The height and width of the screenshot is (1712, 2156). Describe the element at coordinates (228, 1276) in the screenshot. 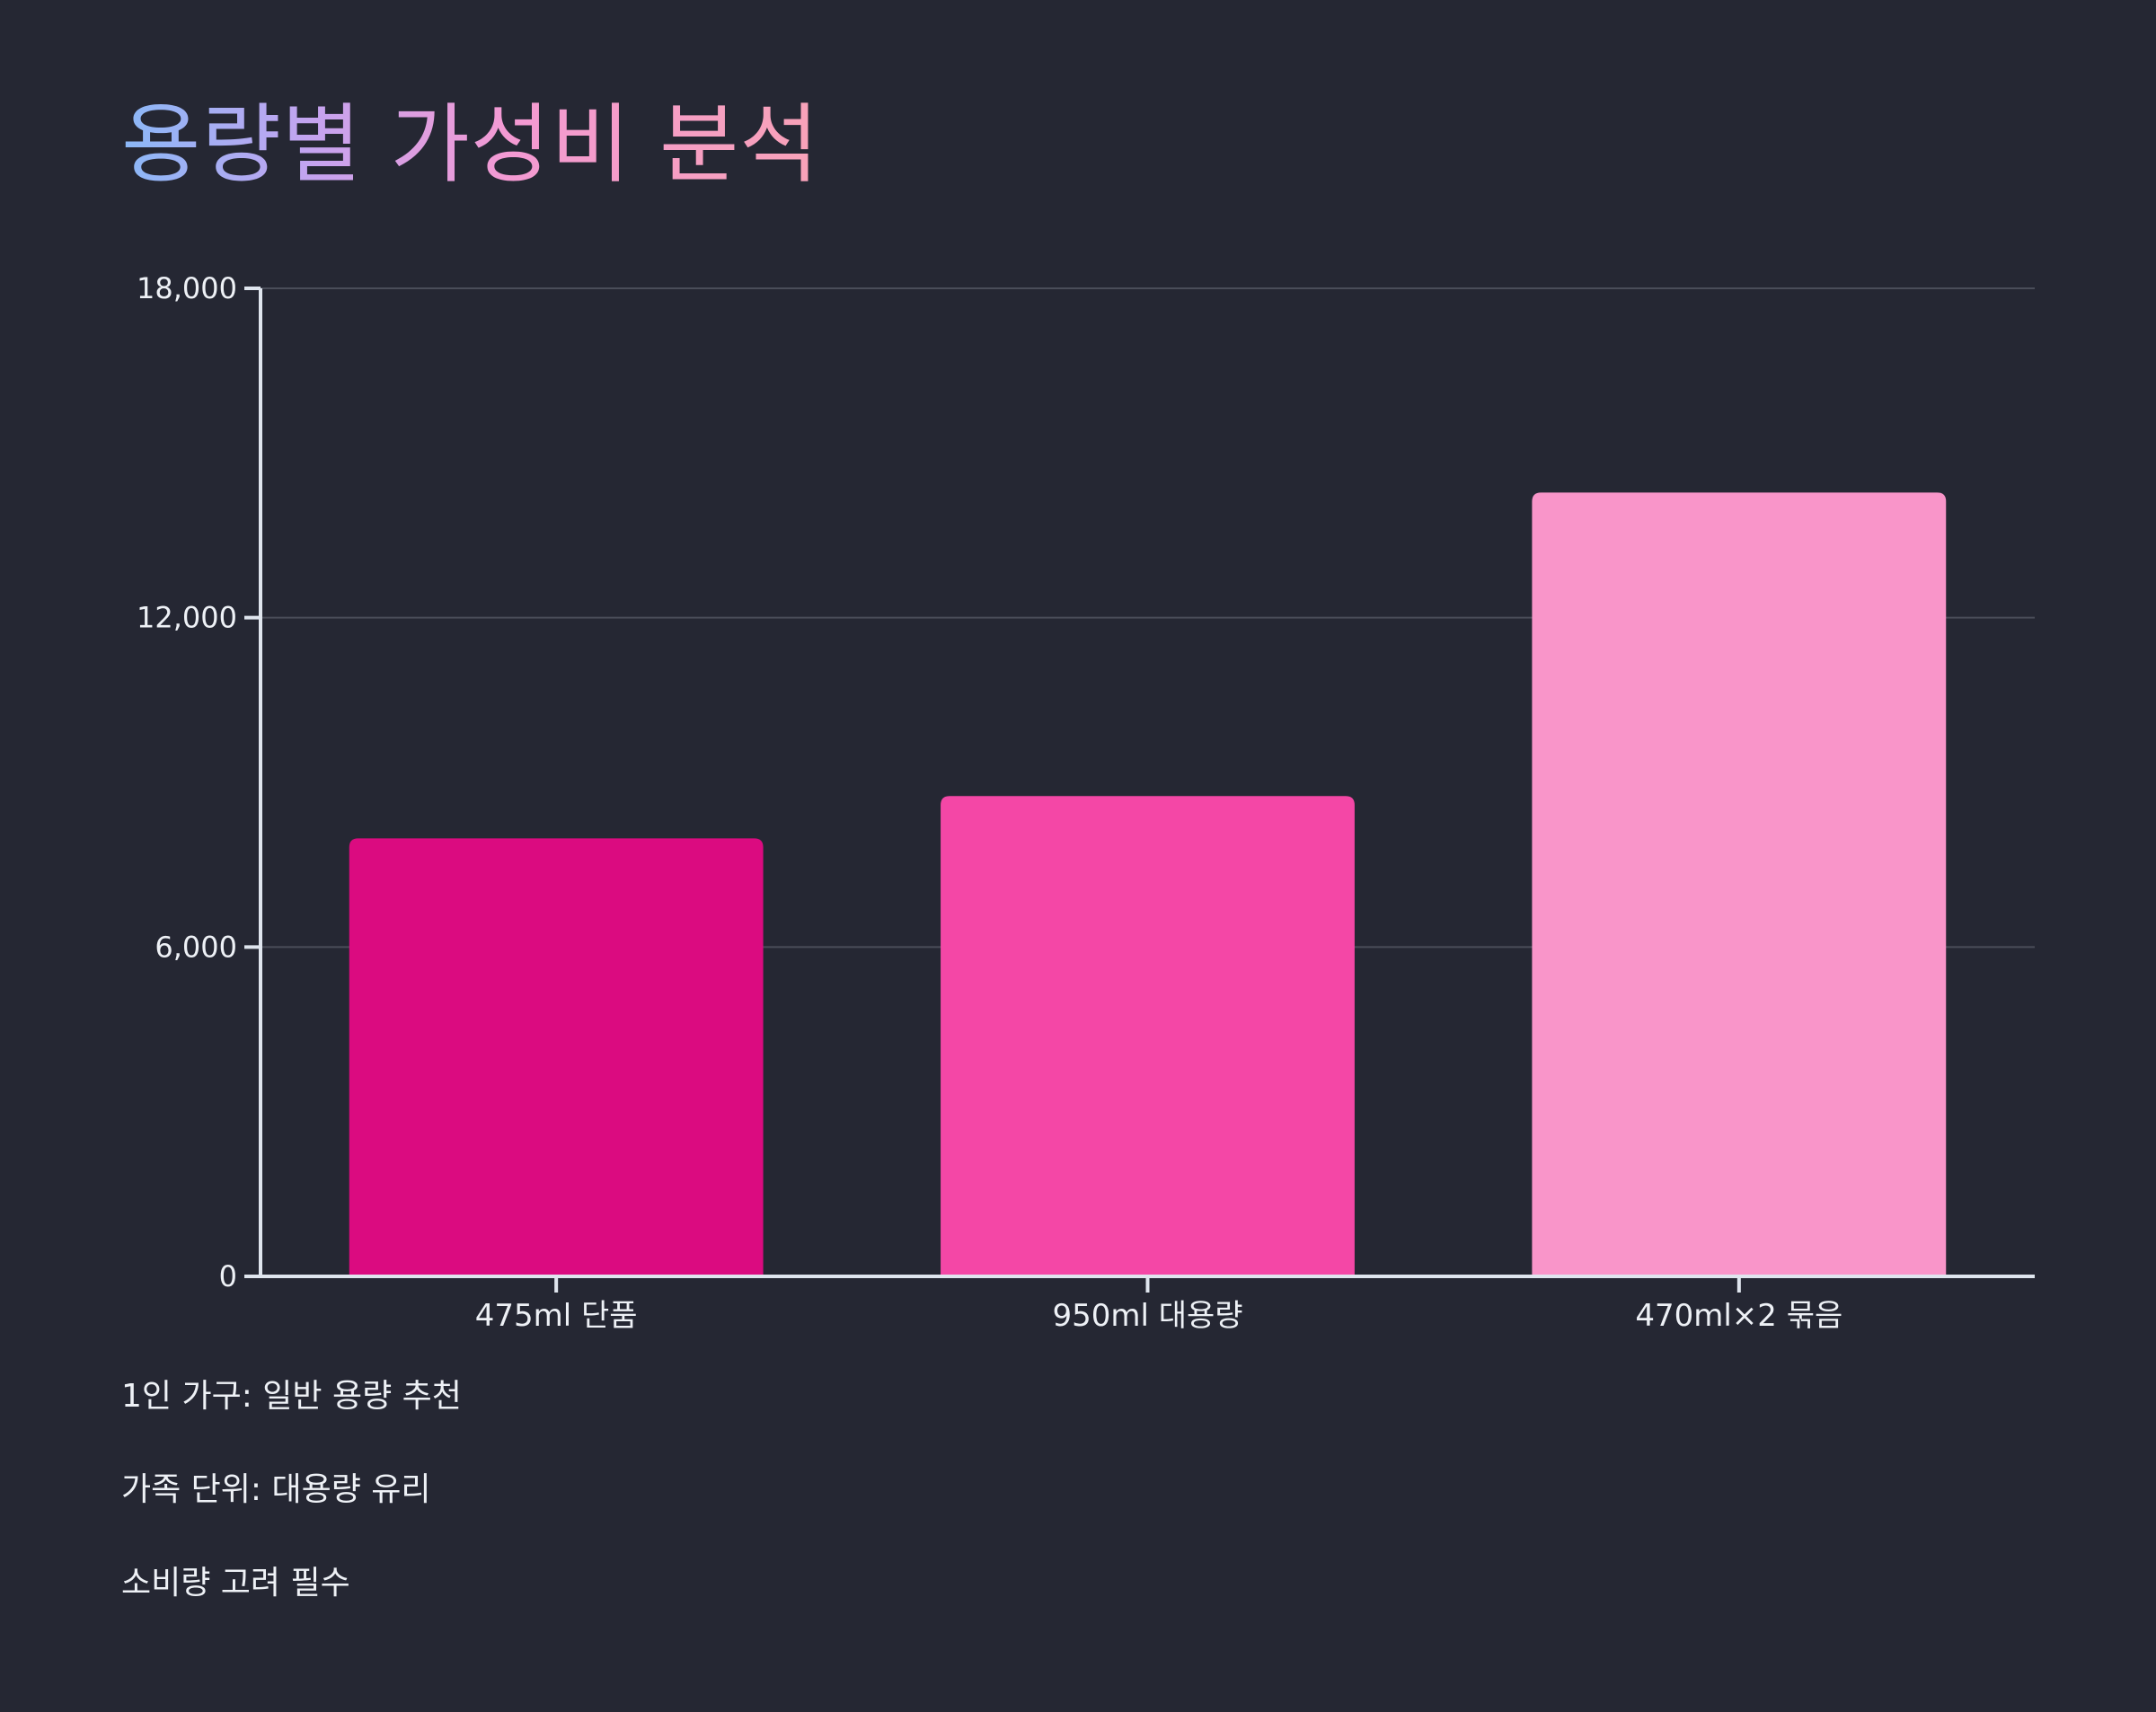

I see `y-tick-label: 0` at that location.